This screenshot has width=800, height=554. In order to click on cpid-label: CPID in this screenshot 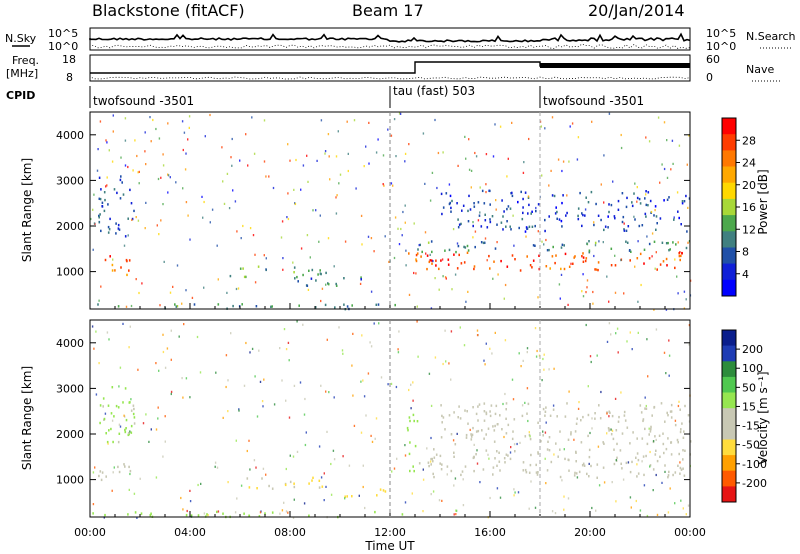, I will do `click(20, 95)`.